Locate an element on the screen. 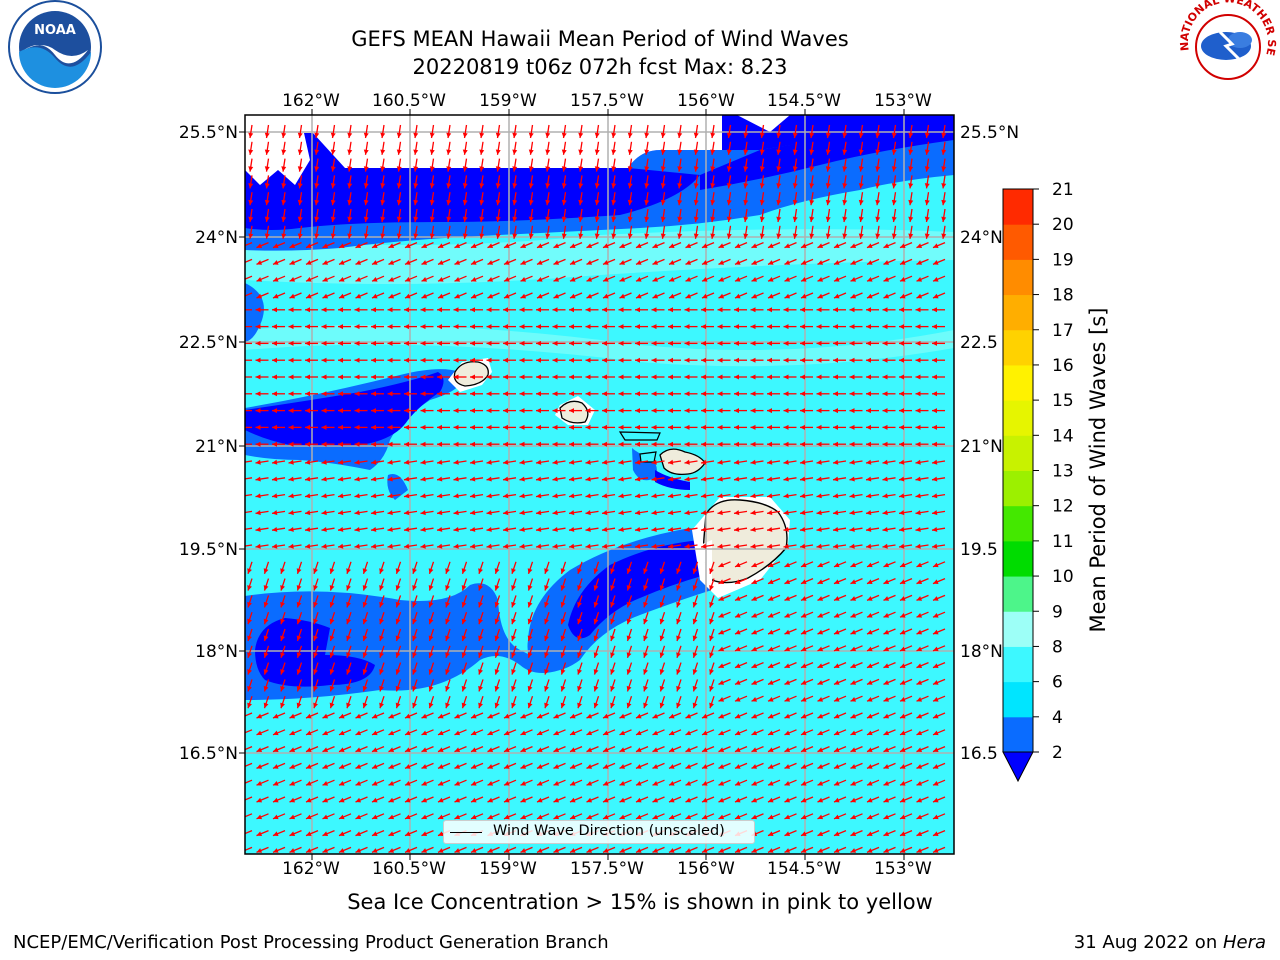 This screenshot has width=1280, height=960. colorbar-tick-label: 21 is located at coordinates (1063, 190).